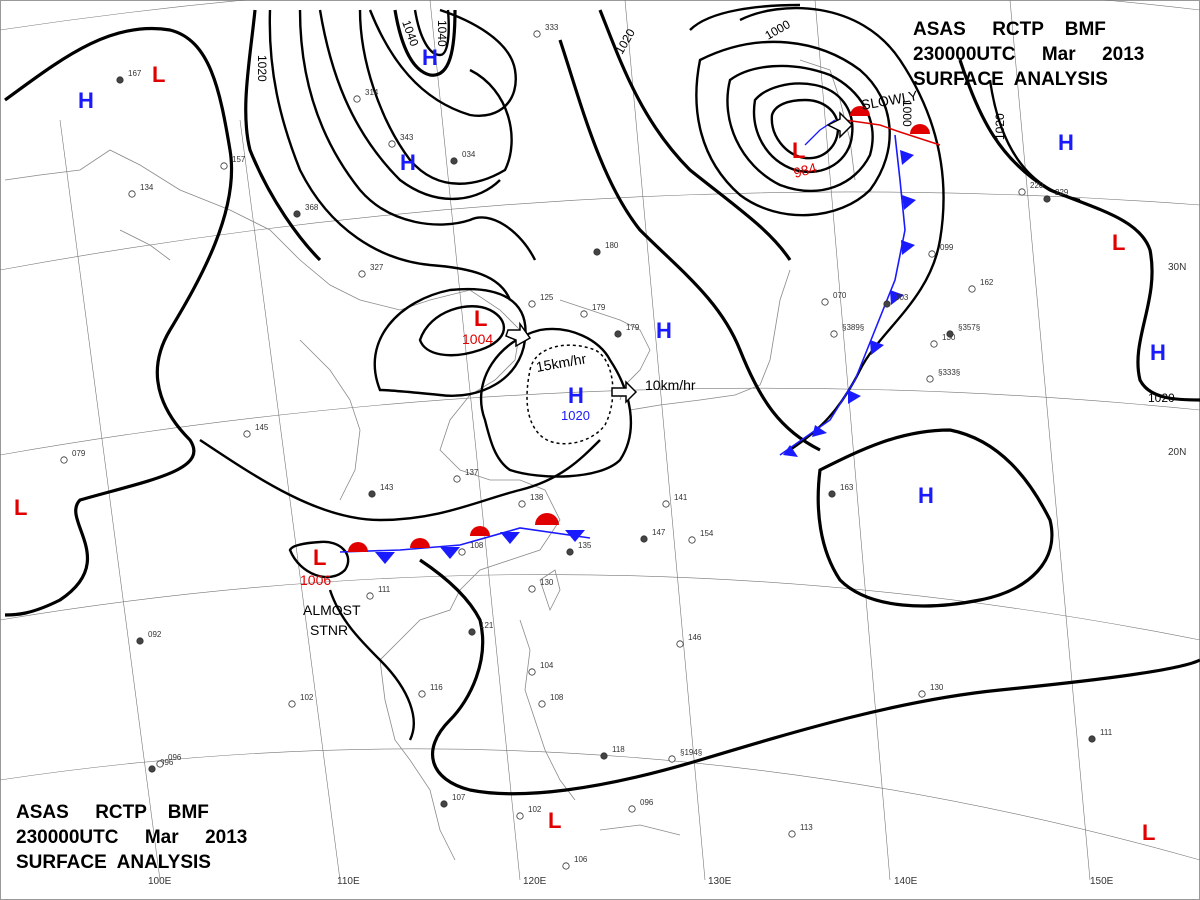 The width and height of the screenshot is (1200, 900). Describe the element at coordinates (112, 812) in the screenshot. I see `header-line-1: ASAS RCTP BMF` at that location.